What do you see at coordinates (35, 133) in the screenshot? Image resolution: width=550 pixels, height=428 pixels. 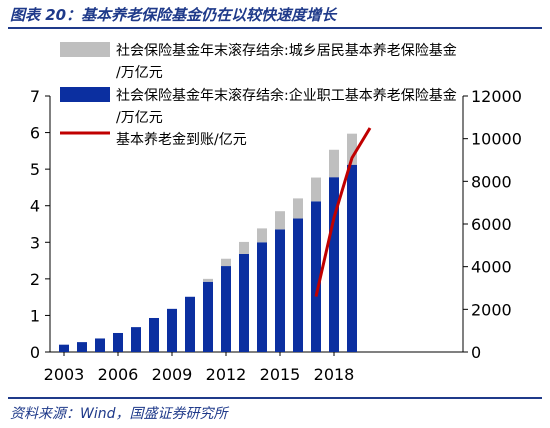 I see `y-left-tick-label: 6` at bounding box center [35, 133].